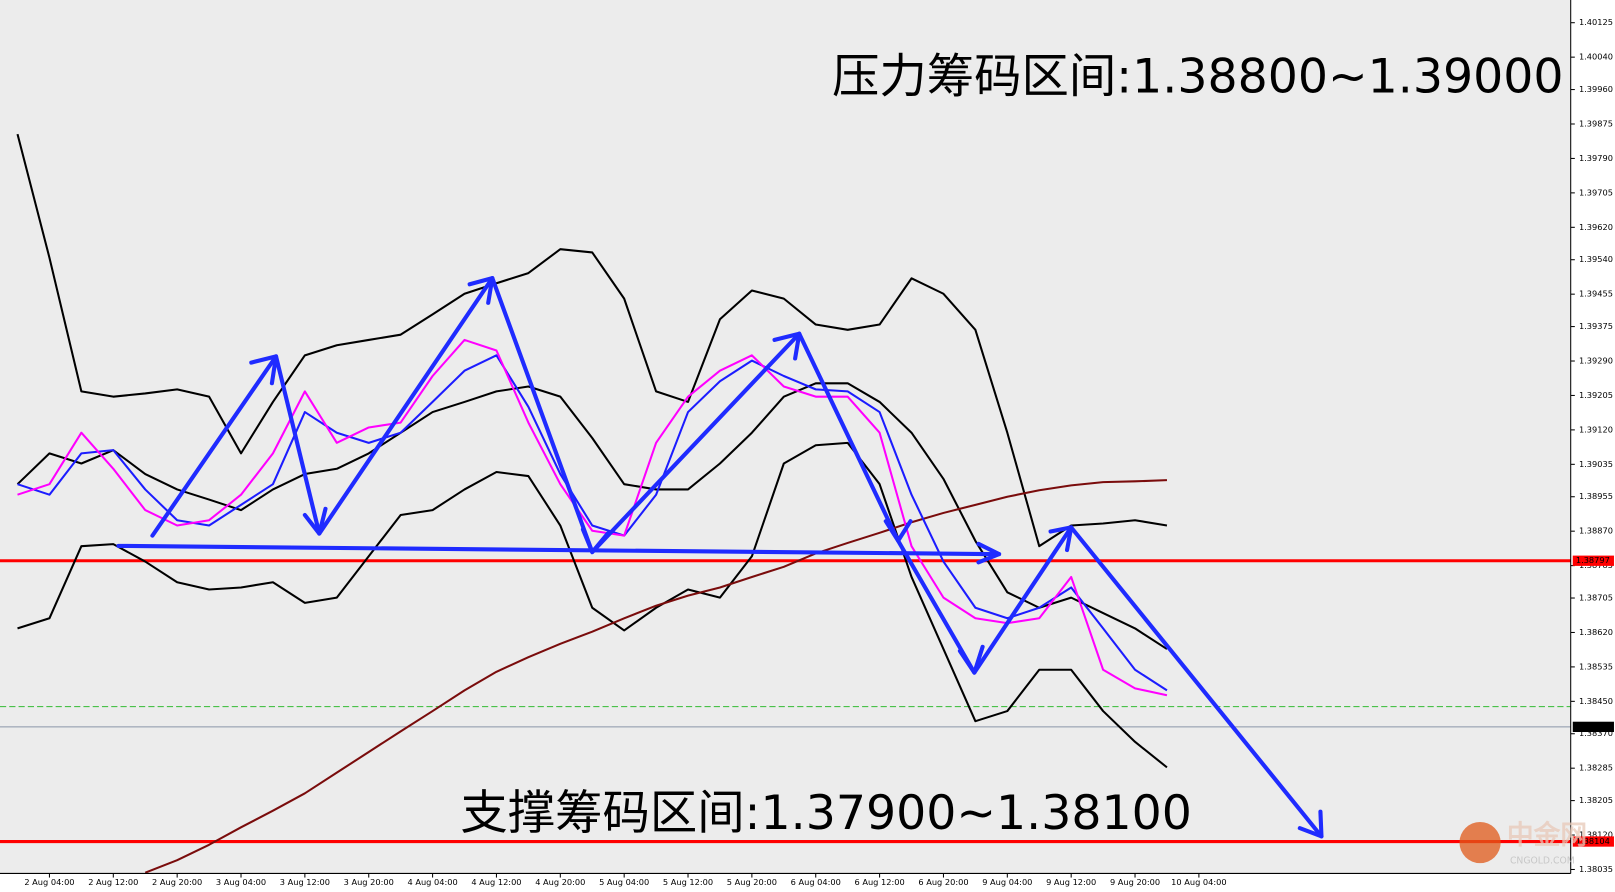  Describe the element at coordinates (1071, 882) in the screenshot. I see `x-tick-label: 9 Aug 12:00` at that location.